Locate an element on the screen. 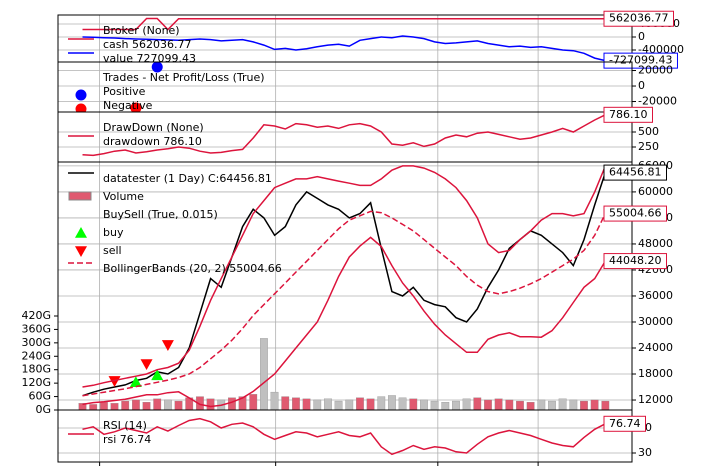 The image size is (717, 475). y2-tick-label: 60G is located at coordinates (39, 396).